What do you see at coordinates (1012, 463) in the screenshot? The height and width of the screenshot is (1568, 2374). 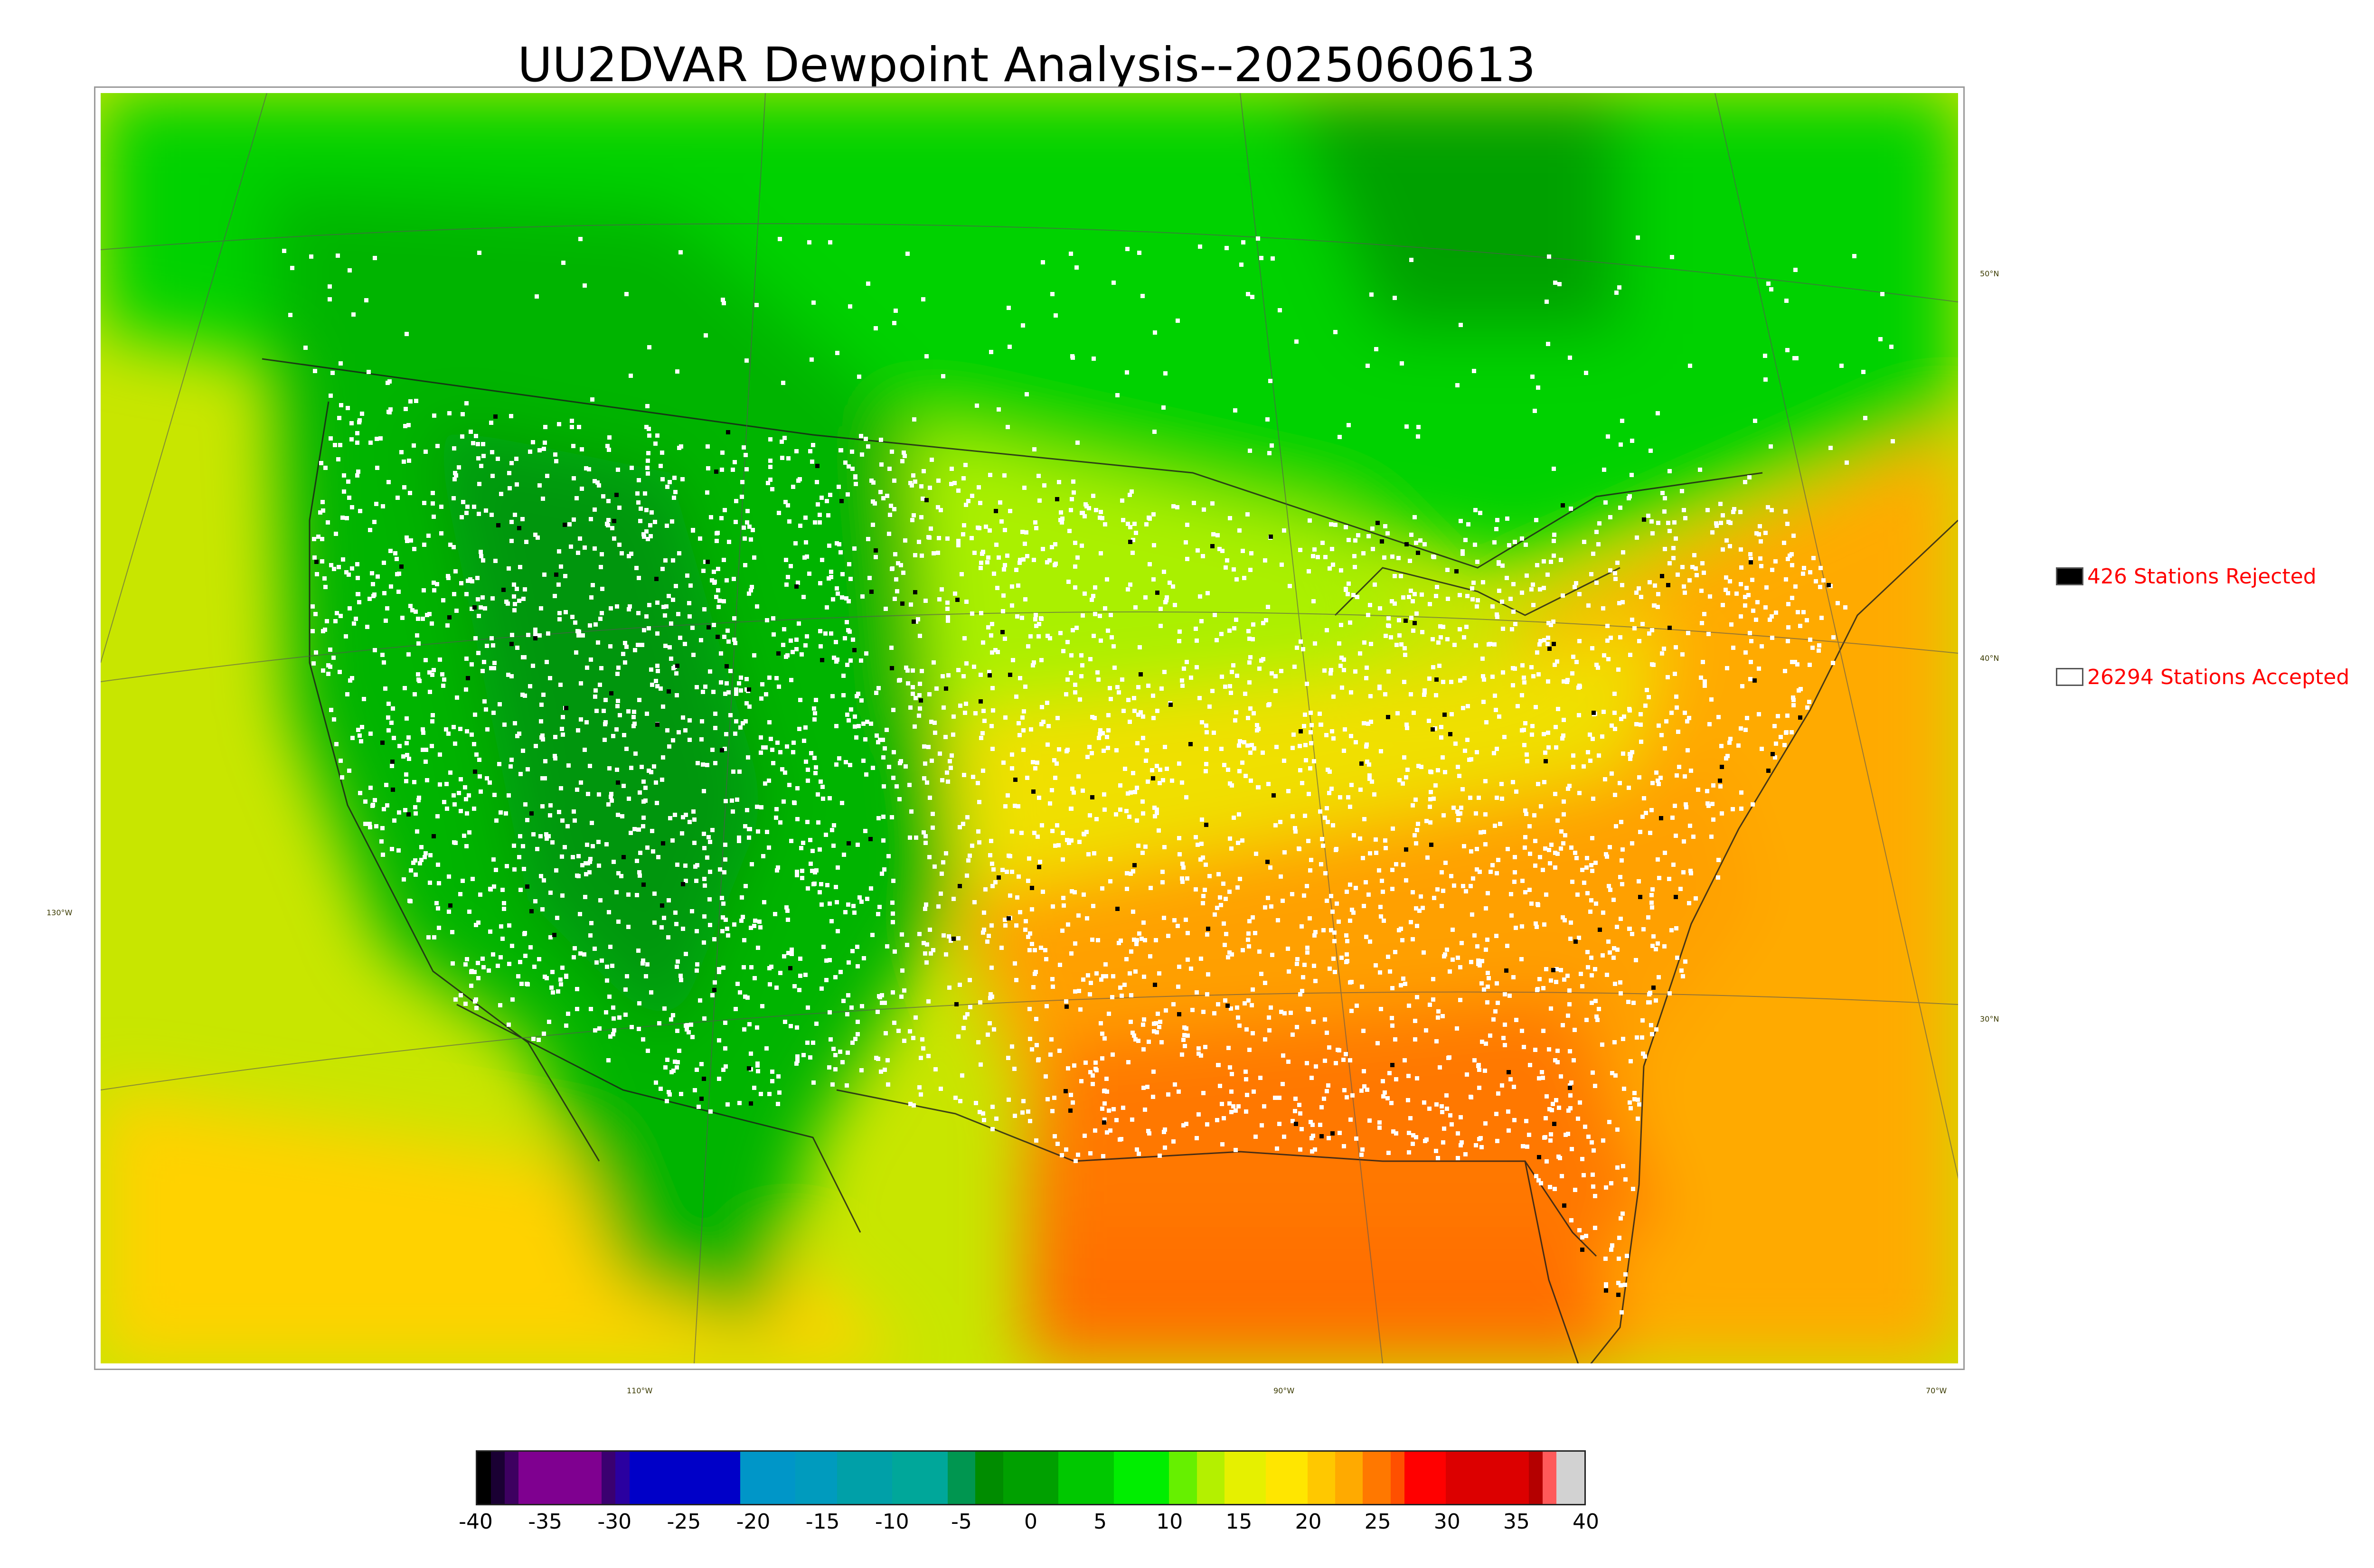 I see `us-canada-border` at bounding box center [1012, 463].